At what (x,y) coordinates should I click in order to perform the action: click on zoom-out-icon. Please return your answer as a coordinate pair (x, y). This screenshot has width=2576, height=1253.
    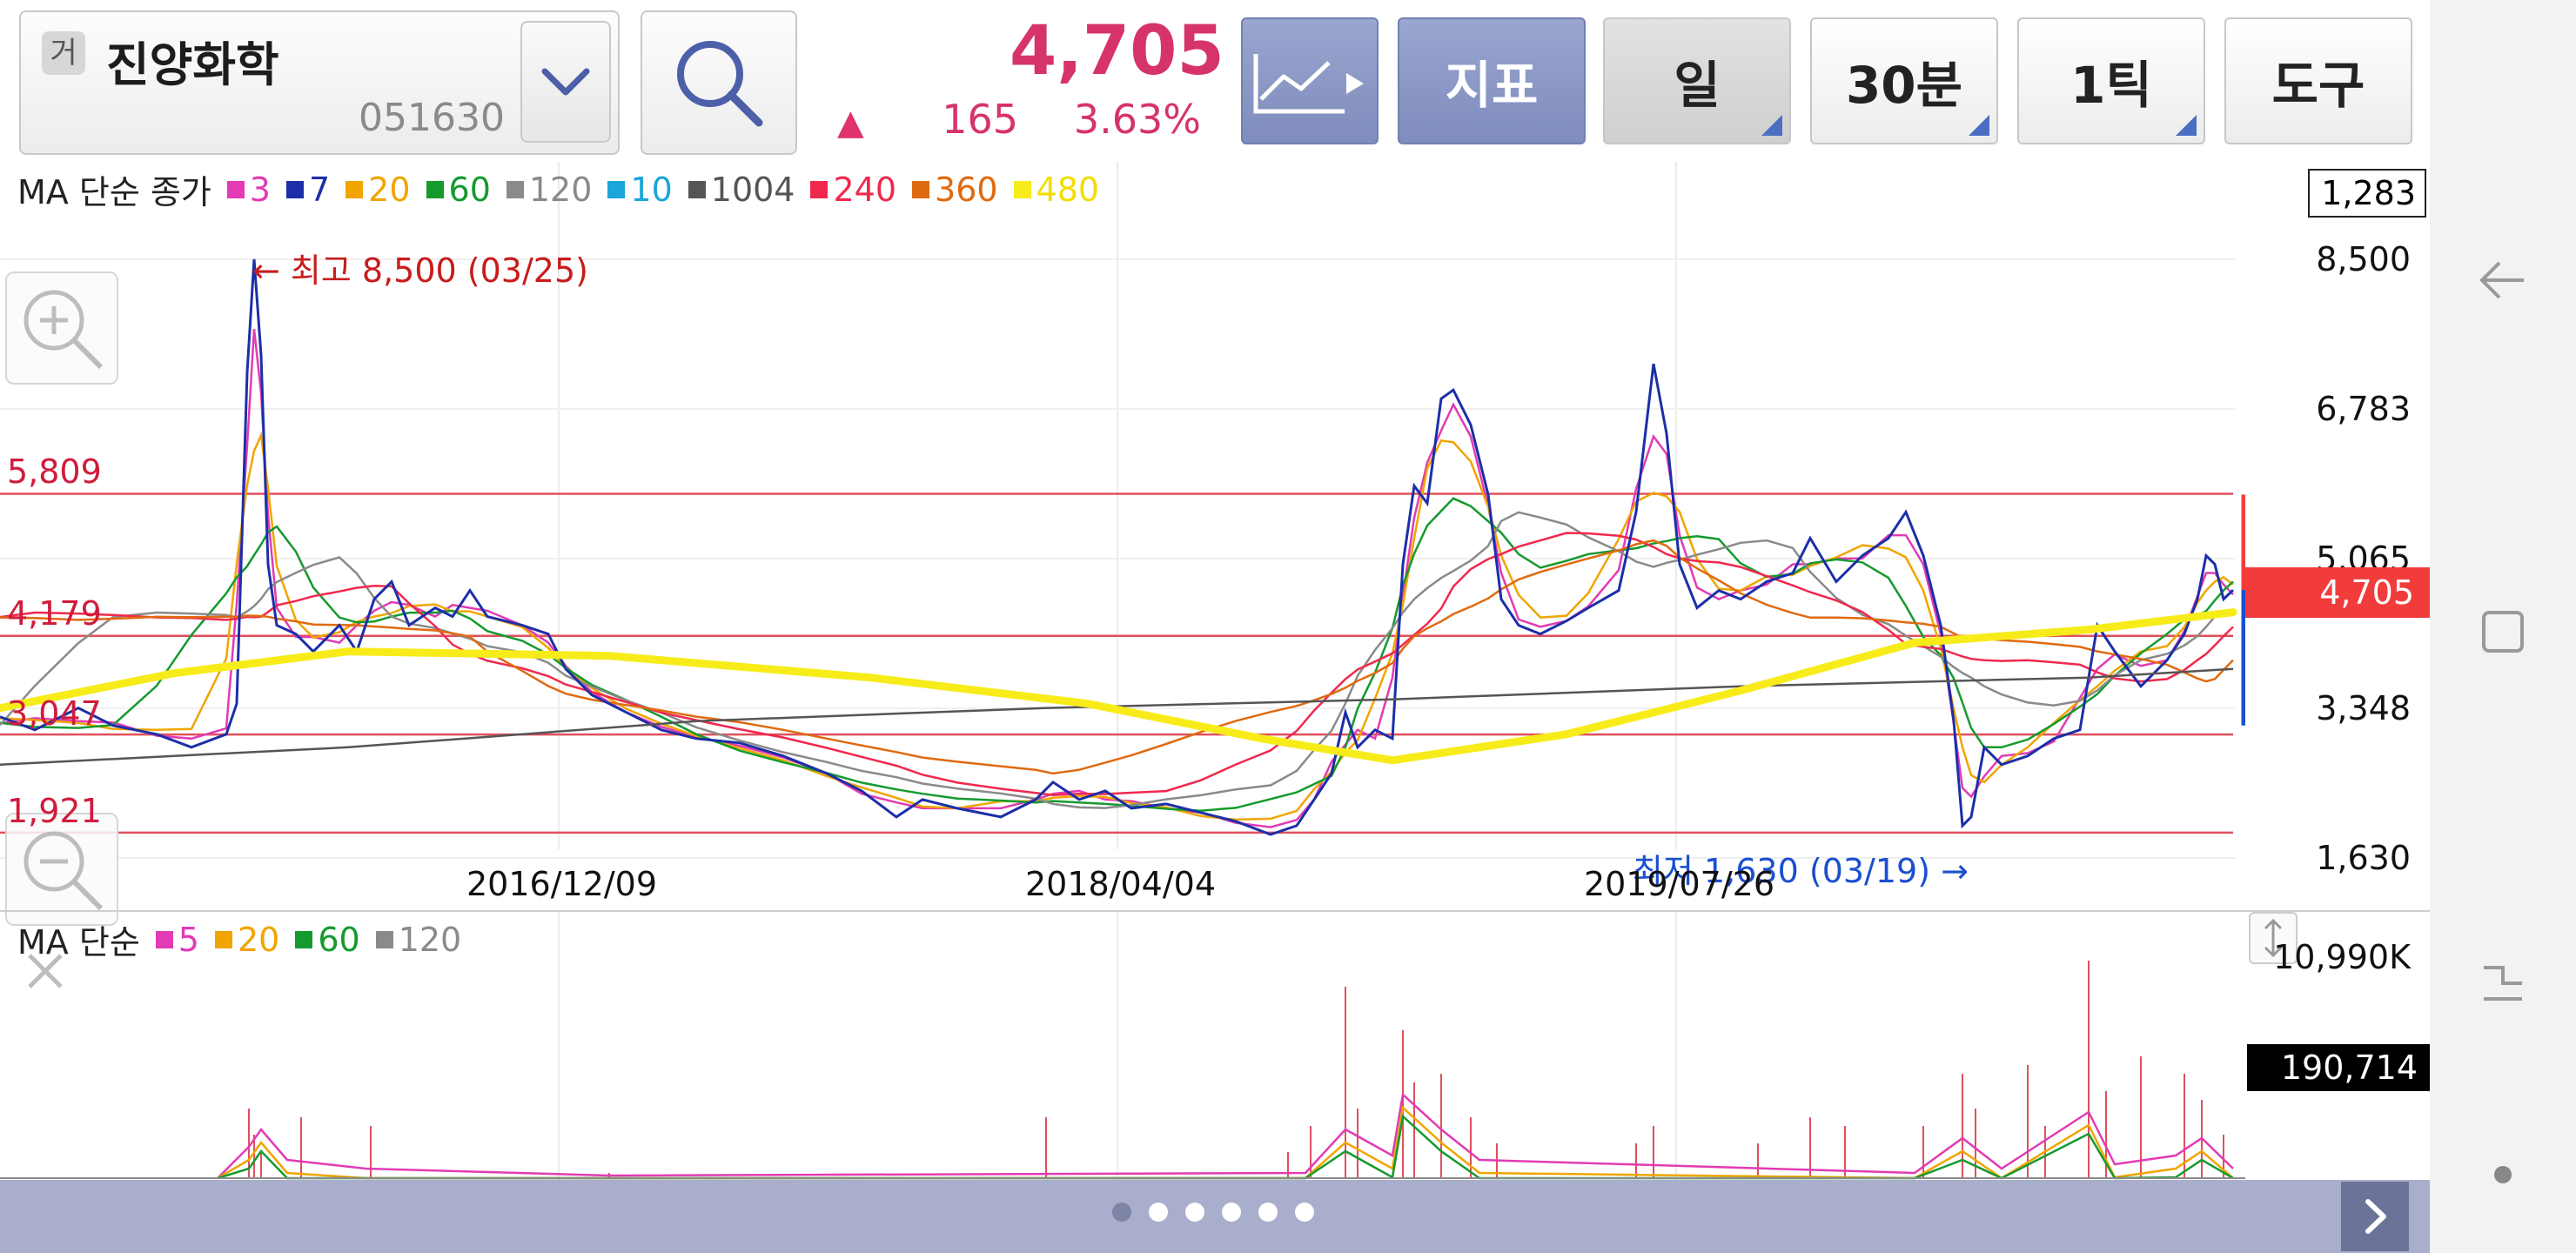
    Looking at the image, I should click on (63, 871).